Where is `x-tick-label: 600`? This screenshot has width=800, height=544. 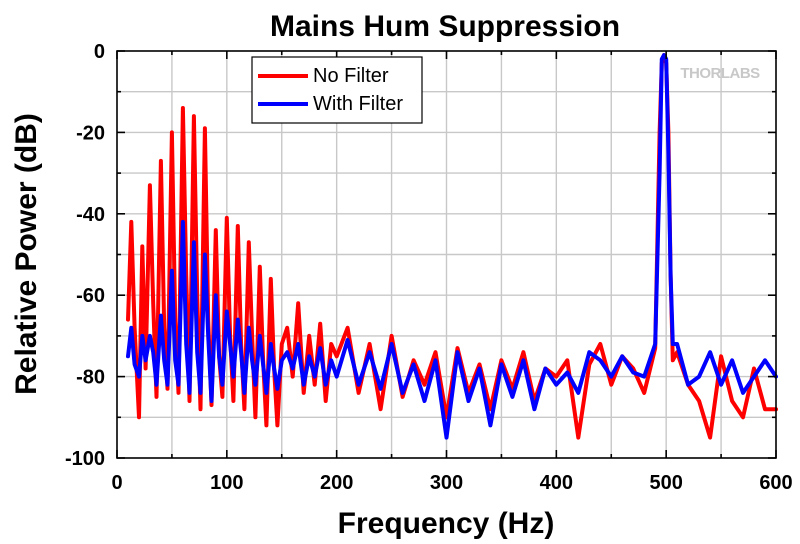
x-tick-label: 600 is located at coordinates (775, 483).